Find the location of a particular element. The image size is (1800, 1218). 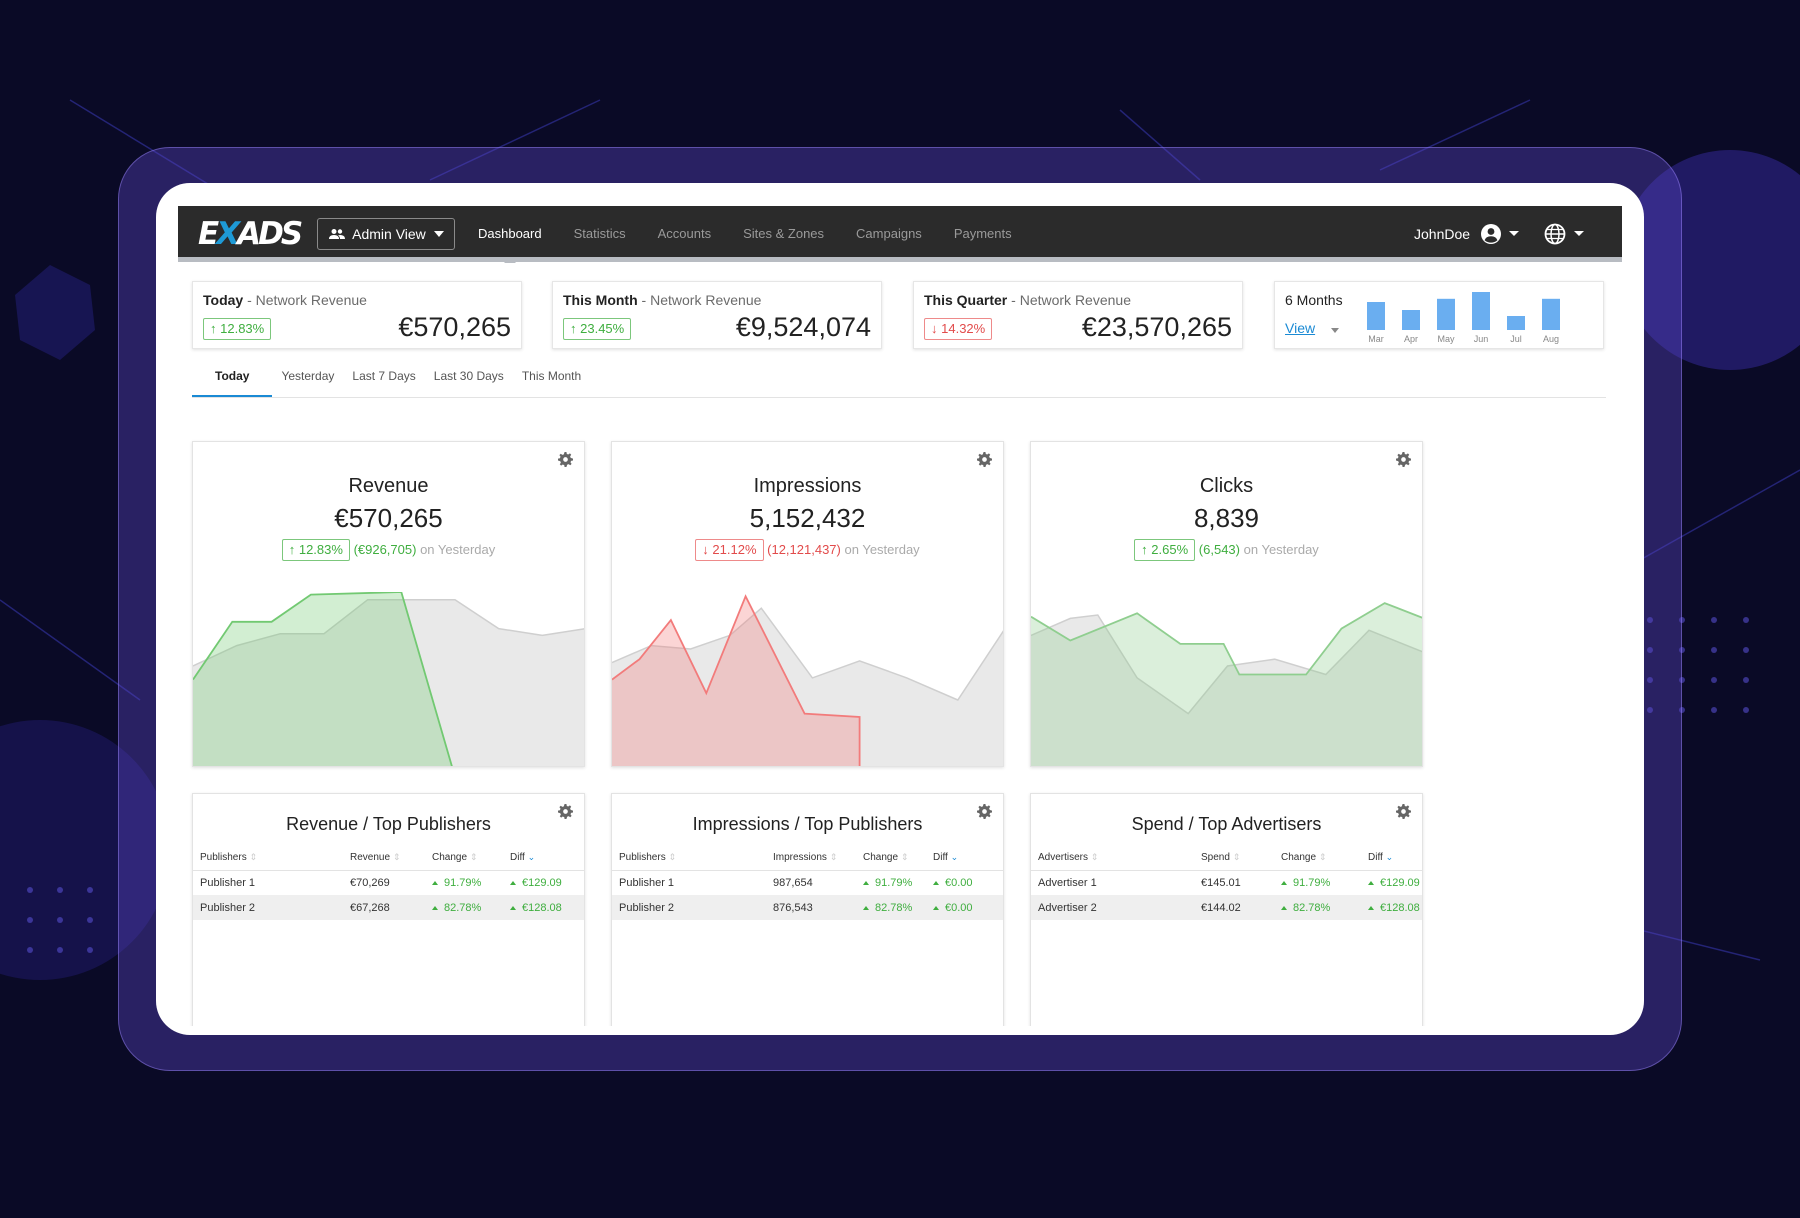

nav-statistics: Statistics is located at coordinates (599, 233).